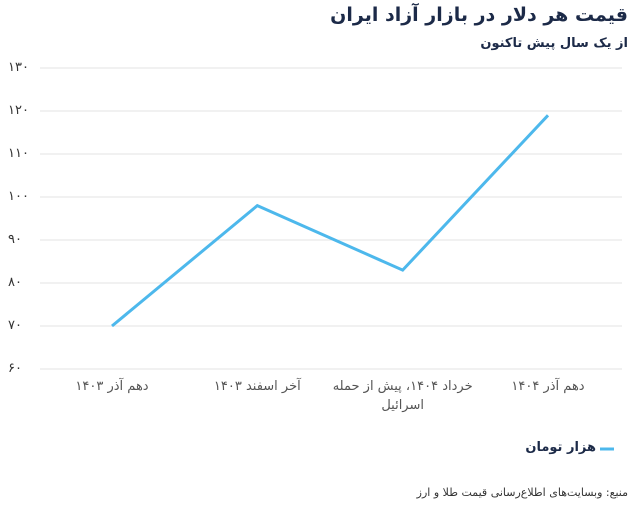  I want to click on y-tick-label: ۶۰, so click(15, 368).